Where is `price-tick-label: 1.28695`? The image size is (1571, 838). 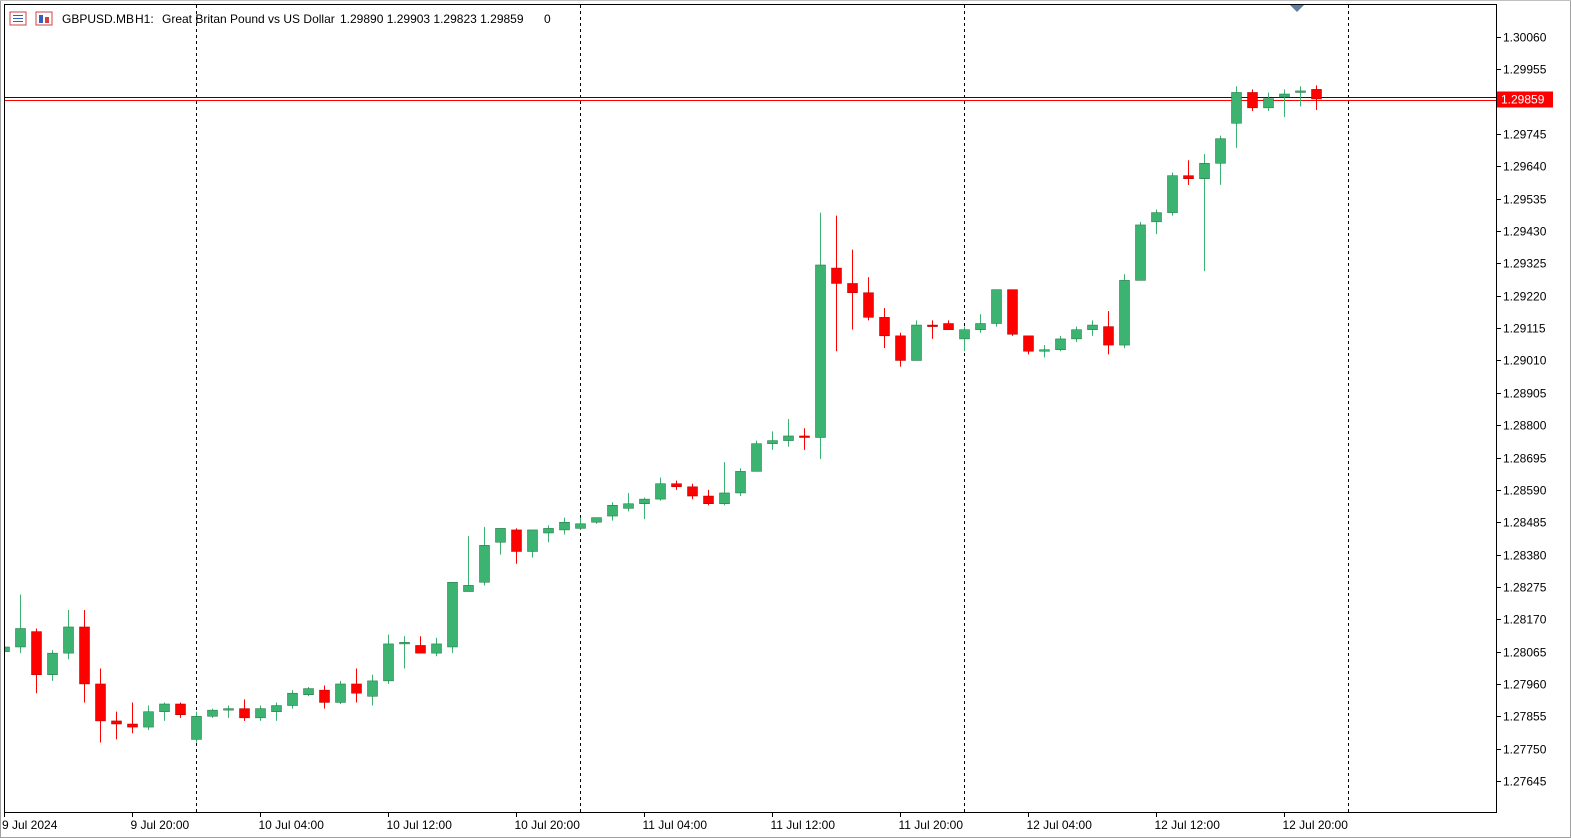 price-tick-label: 1.28695 is located at coordinates (1525, 459).